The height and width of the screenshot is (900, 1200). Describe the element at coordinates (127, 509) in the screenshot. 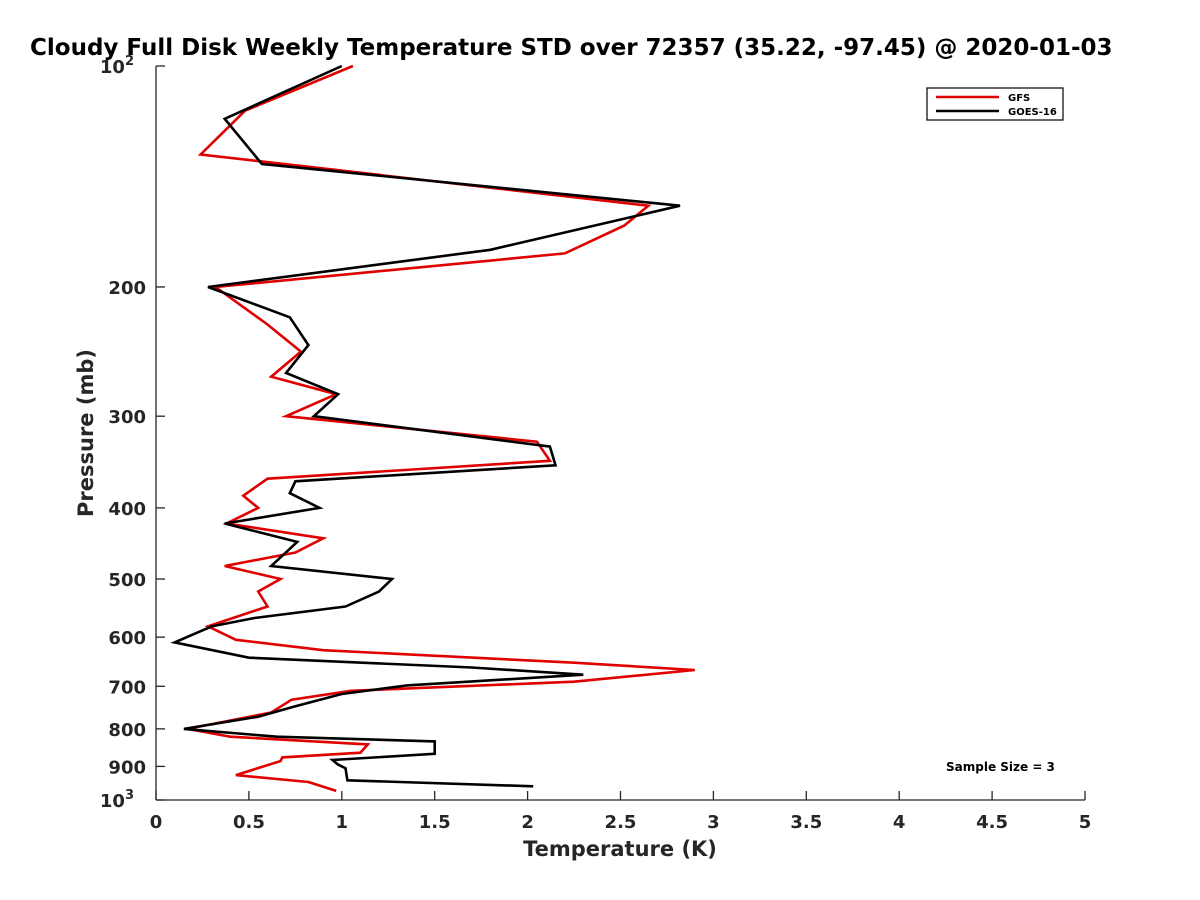

I see `y-tick-label: 400` at that location.